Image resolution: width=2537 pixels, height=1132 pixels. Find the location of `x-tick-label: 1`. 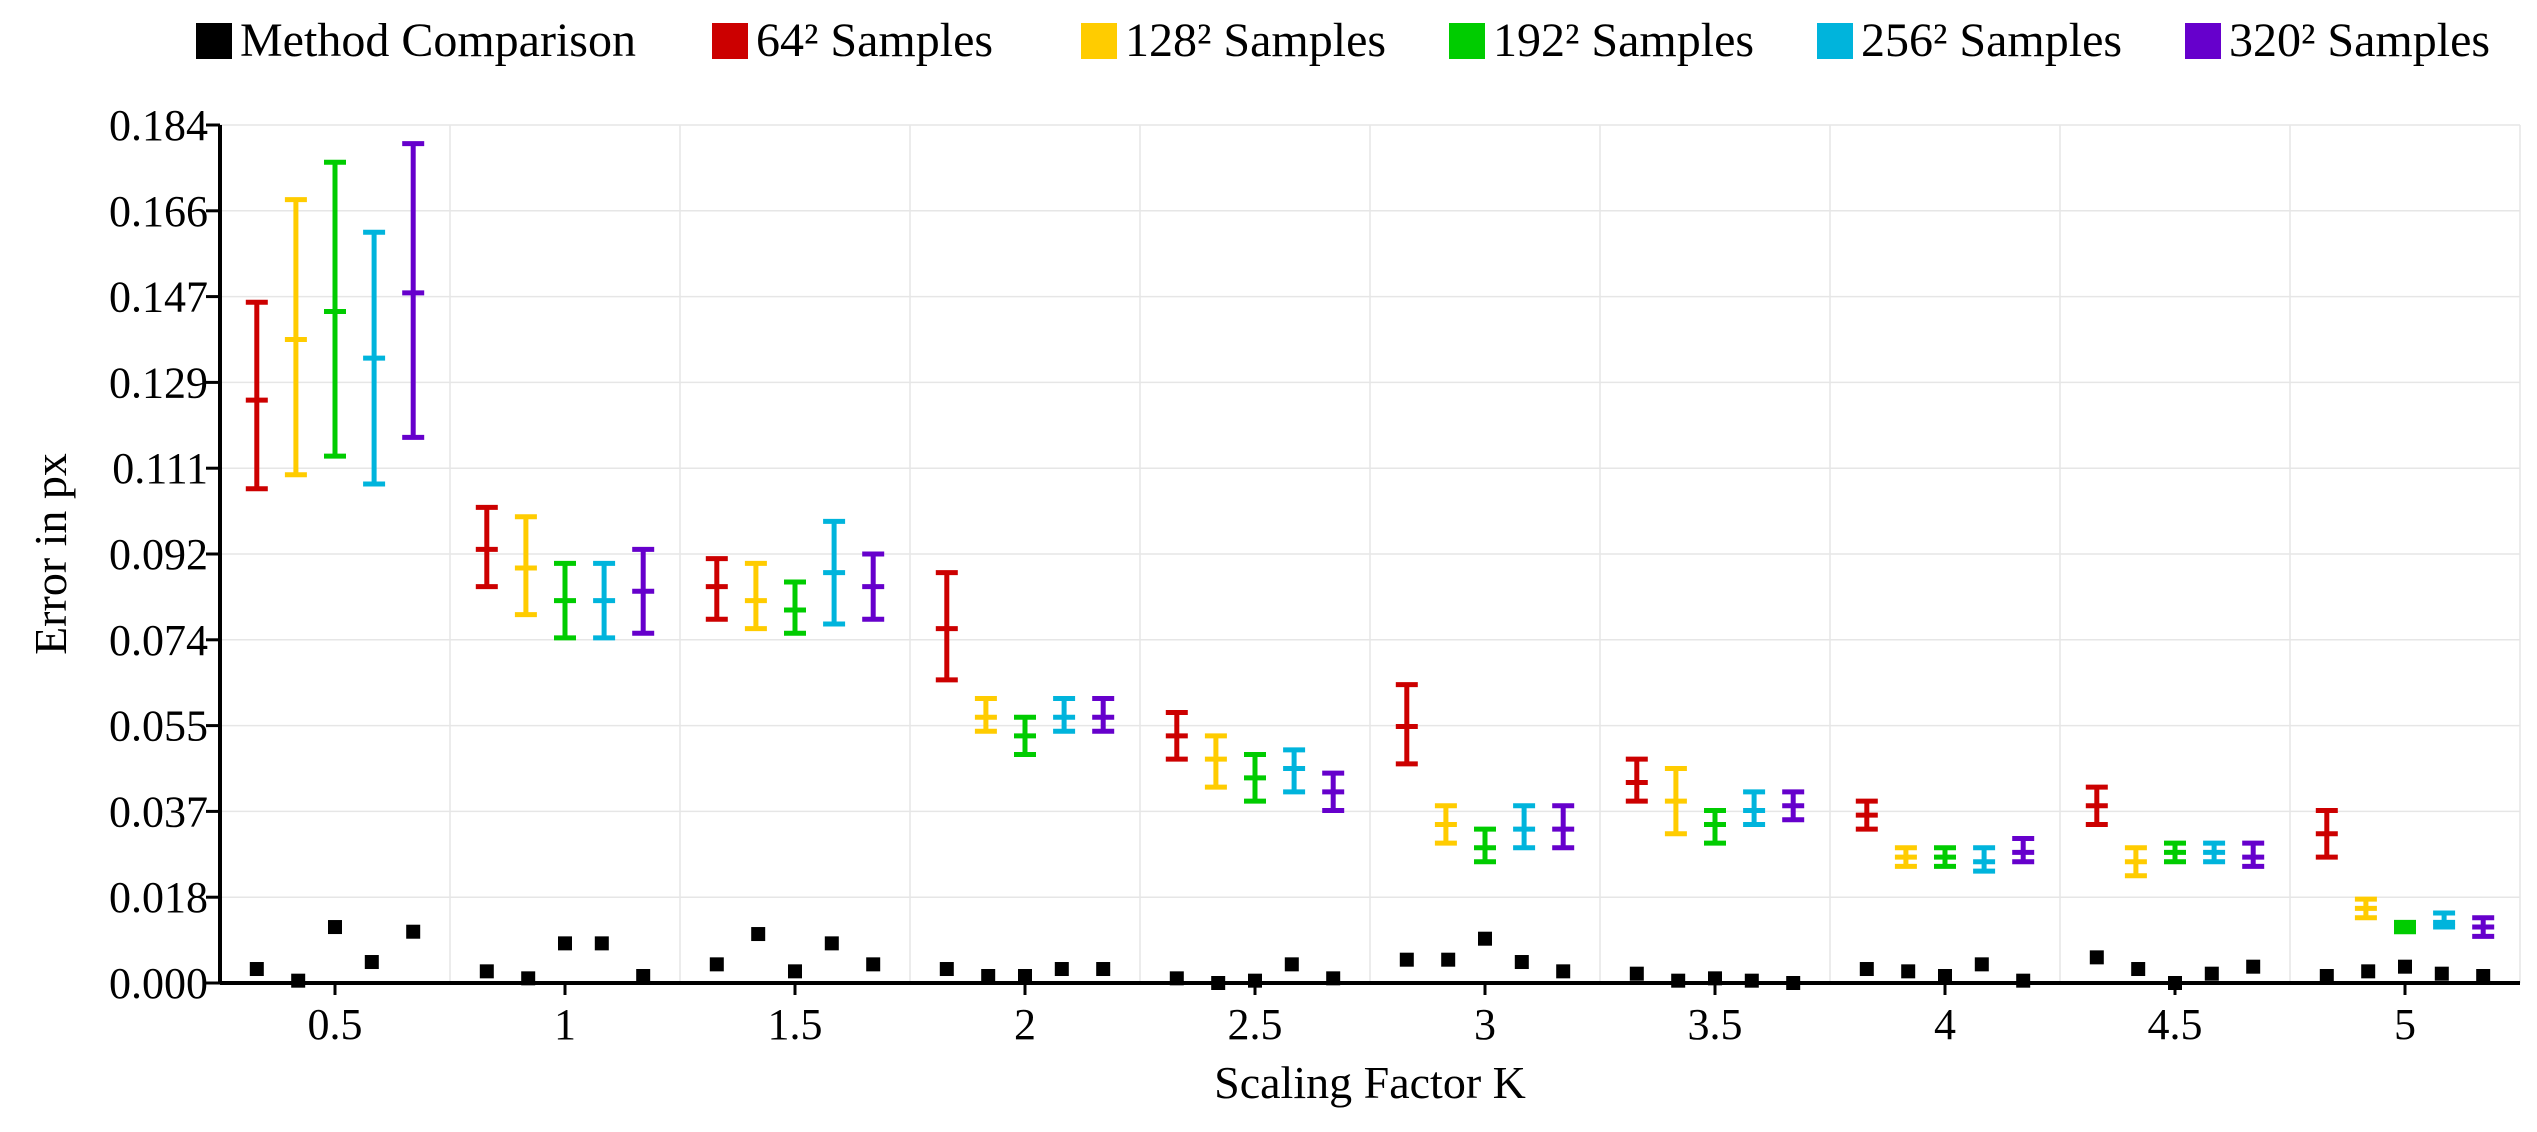

x-tick-label: 1 is located at coordinates (565, 1024).